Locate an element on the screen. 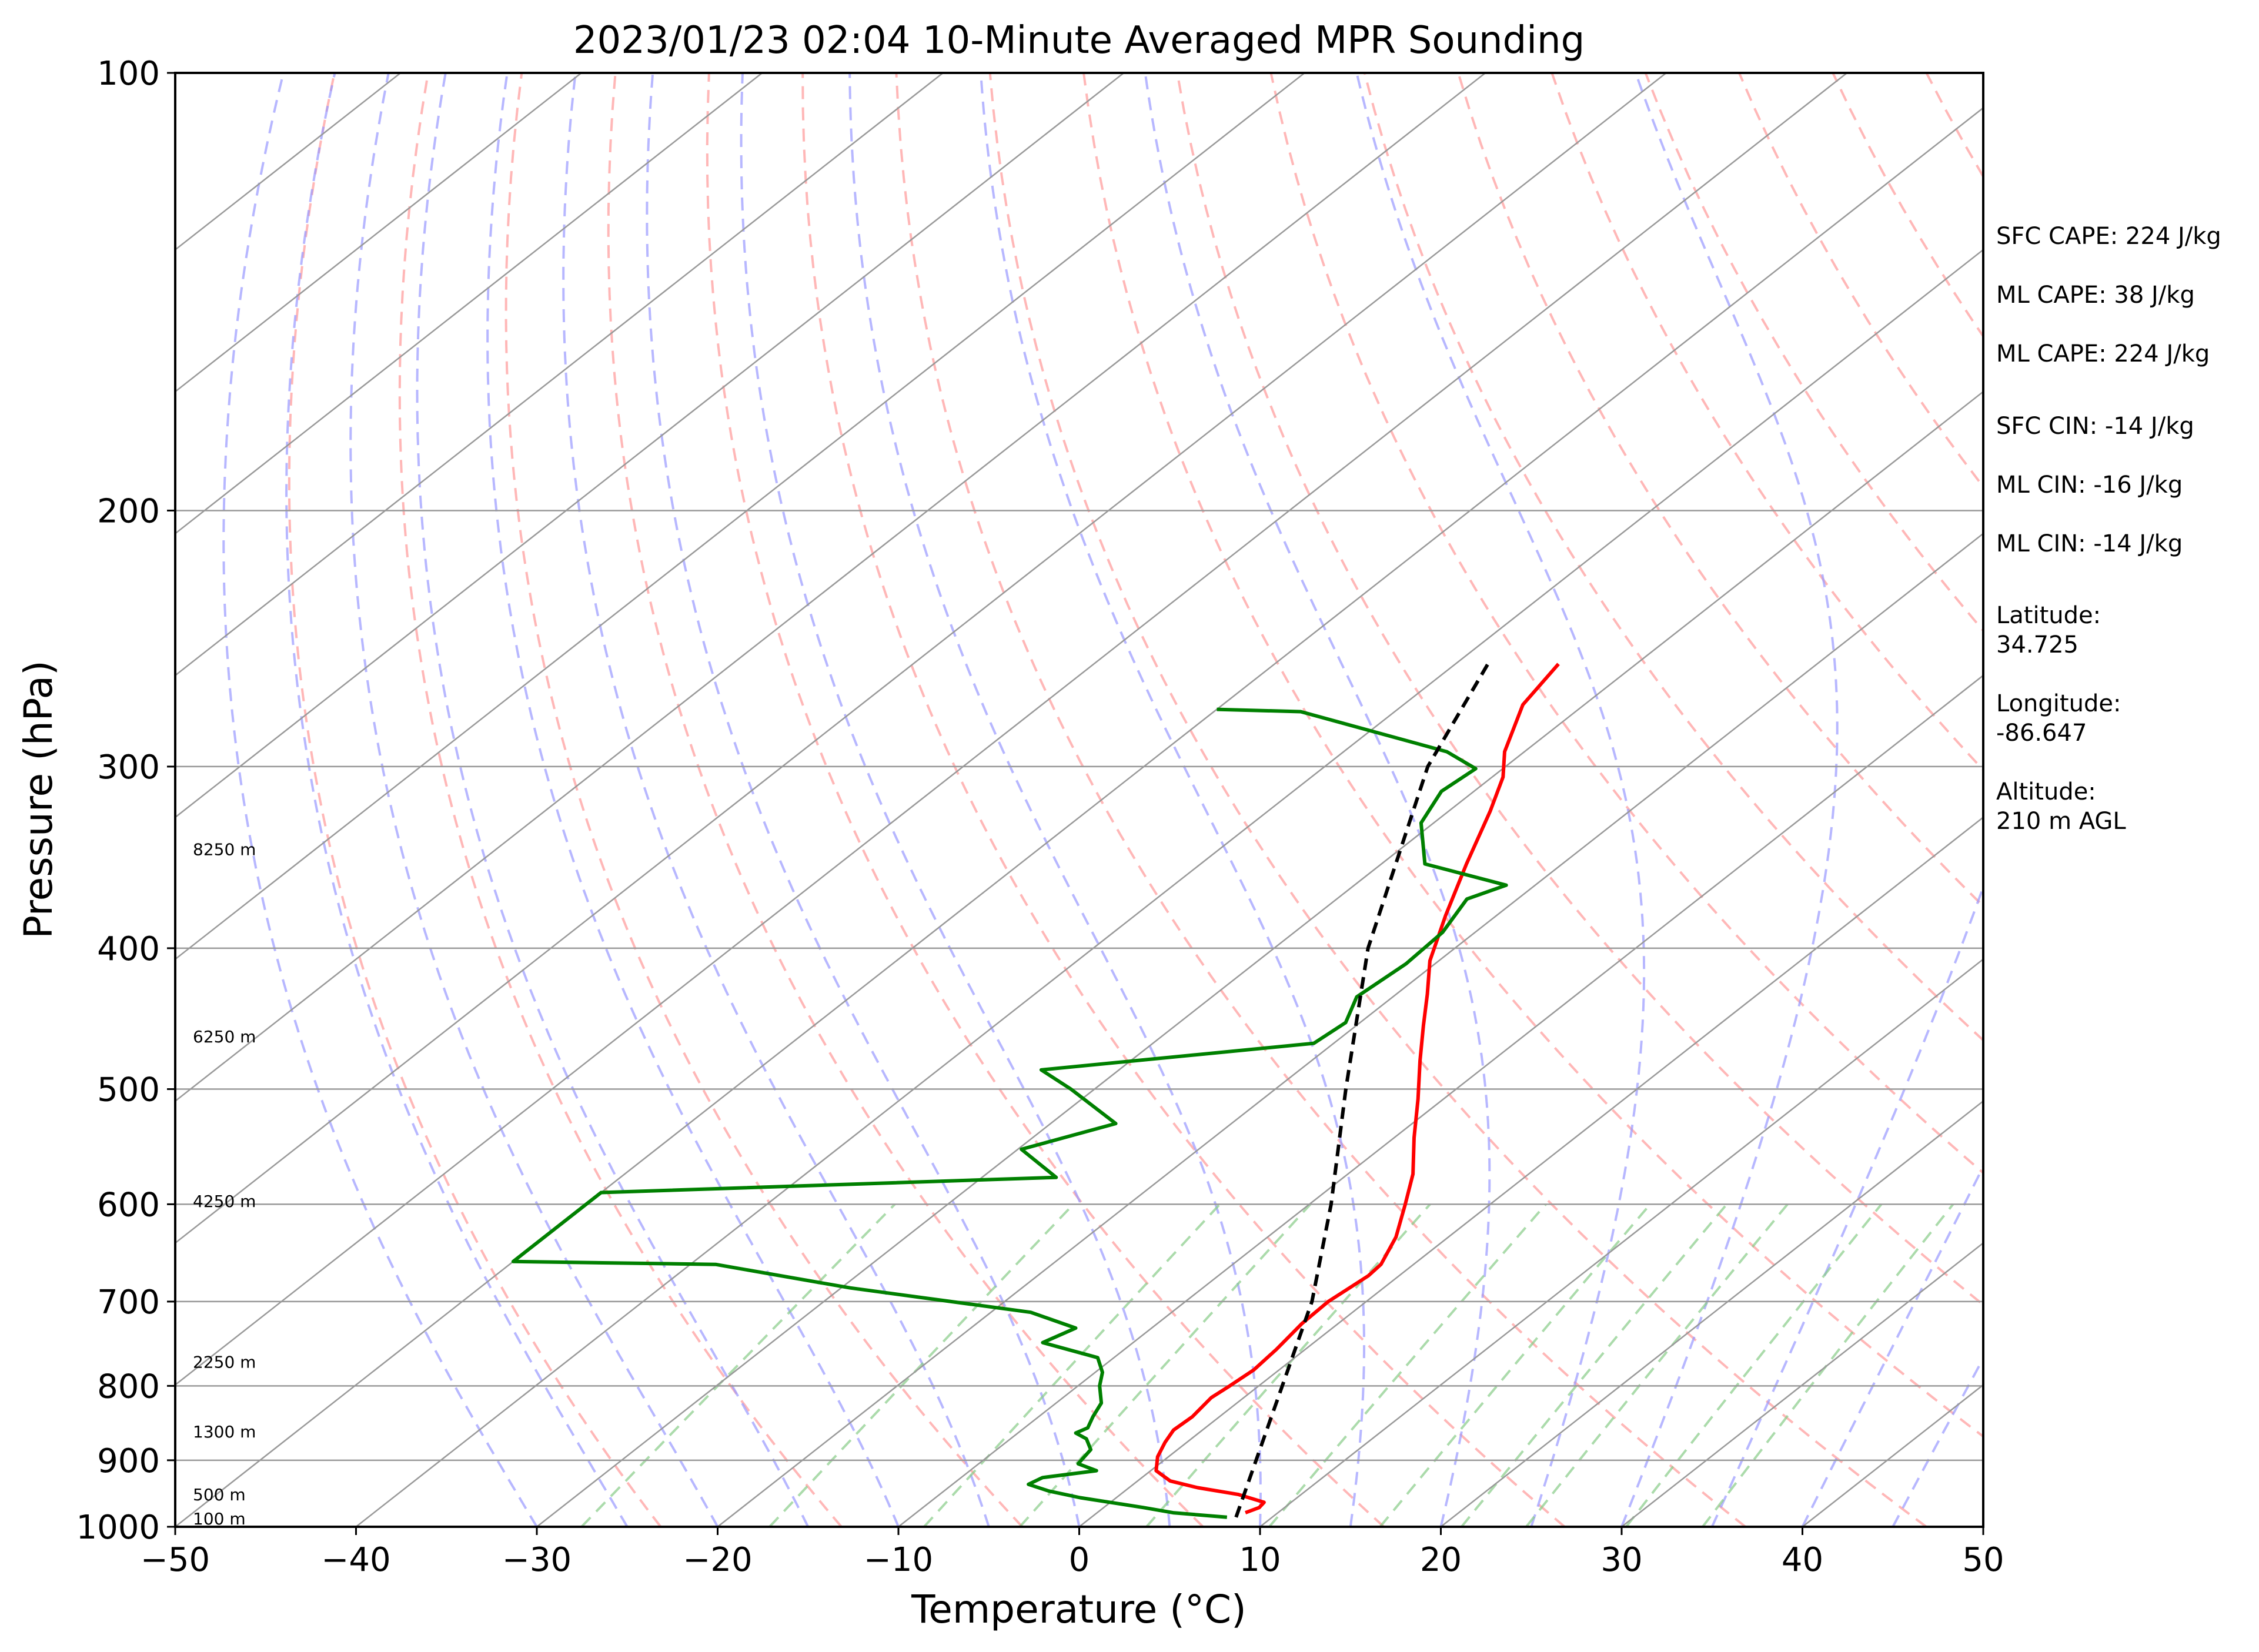  height-label: 2250 m is located at coordinates (224, 1362).